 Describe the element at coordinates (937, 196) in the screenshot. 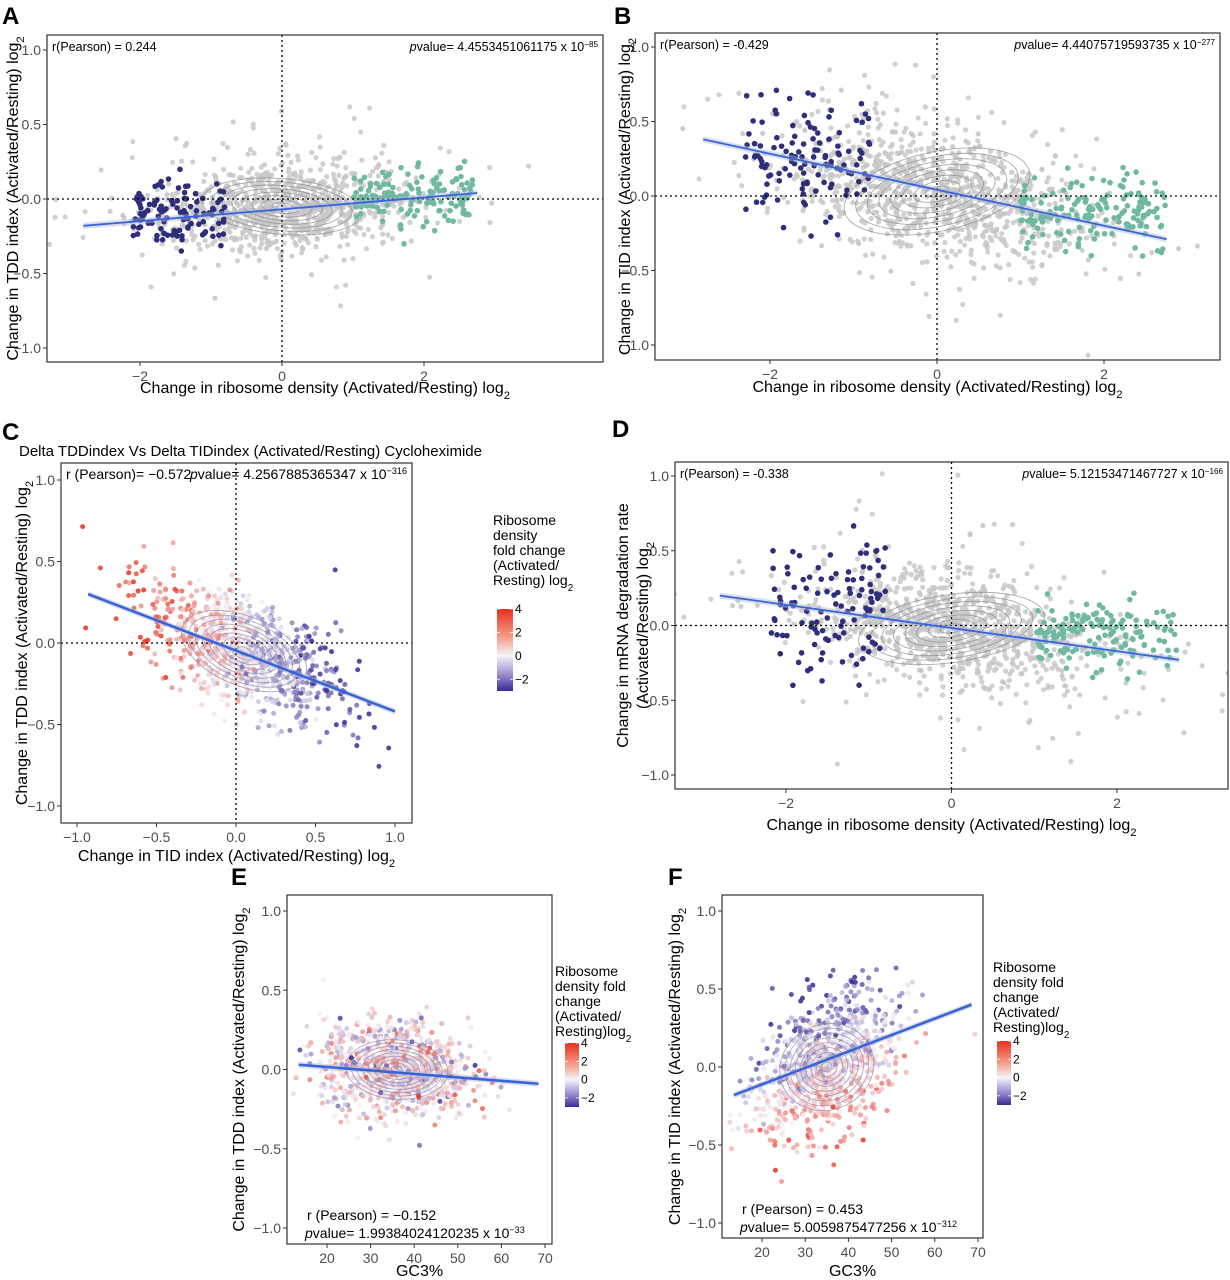

I see `plot-area` at that location.